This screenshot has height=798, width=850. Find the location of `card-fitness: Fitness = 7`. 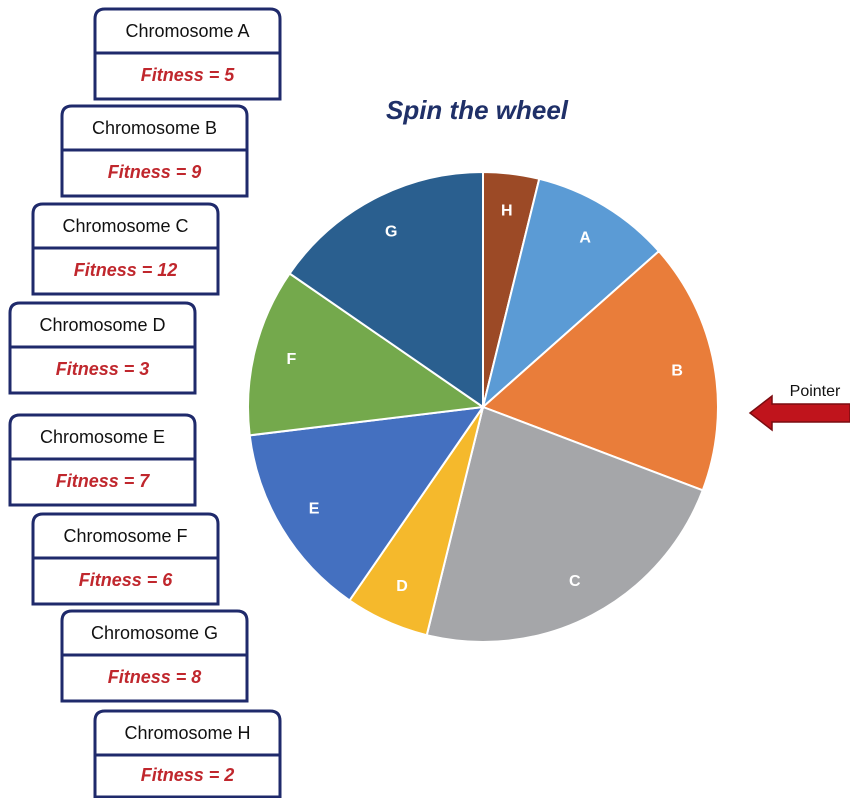

card-fitness: Fitness = 7 is located at coordinates (103, 481).